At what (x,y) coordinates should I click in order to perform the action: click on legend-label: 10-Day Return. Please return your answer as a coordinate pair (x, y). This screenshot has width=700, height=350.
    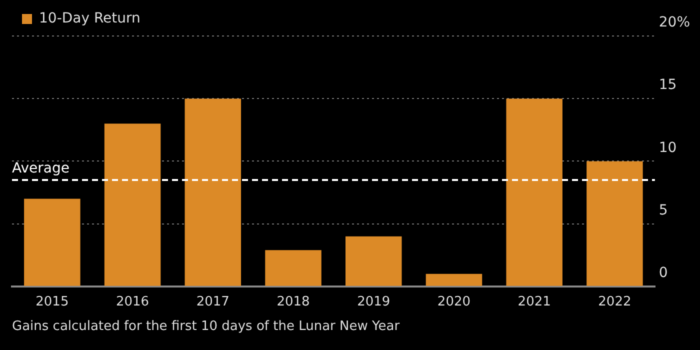
    Looking at the image, I should click on (89, 18).